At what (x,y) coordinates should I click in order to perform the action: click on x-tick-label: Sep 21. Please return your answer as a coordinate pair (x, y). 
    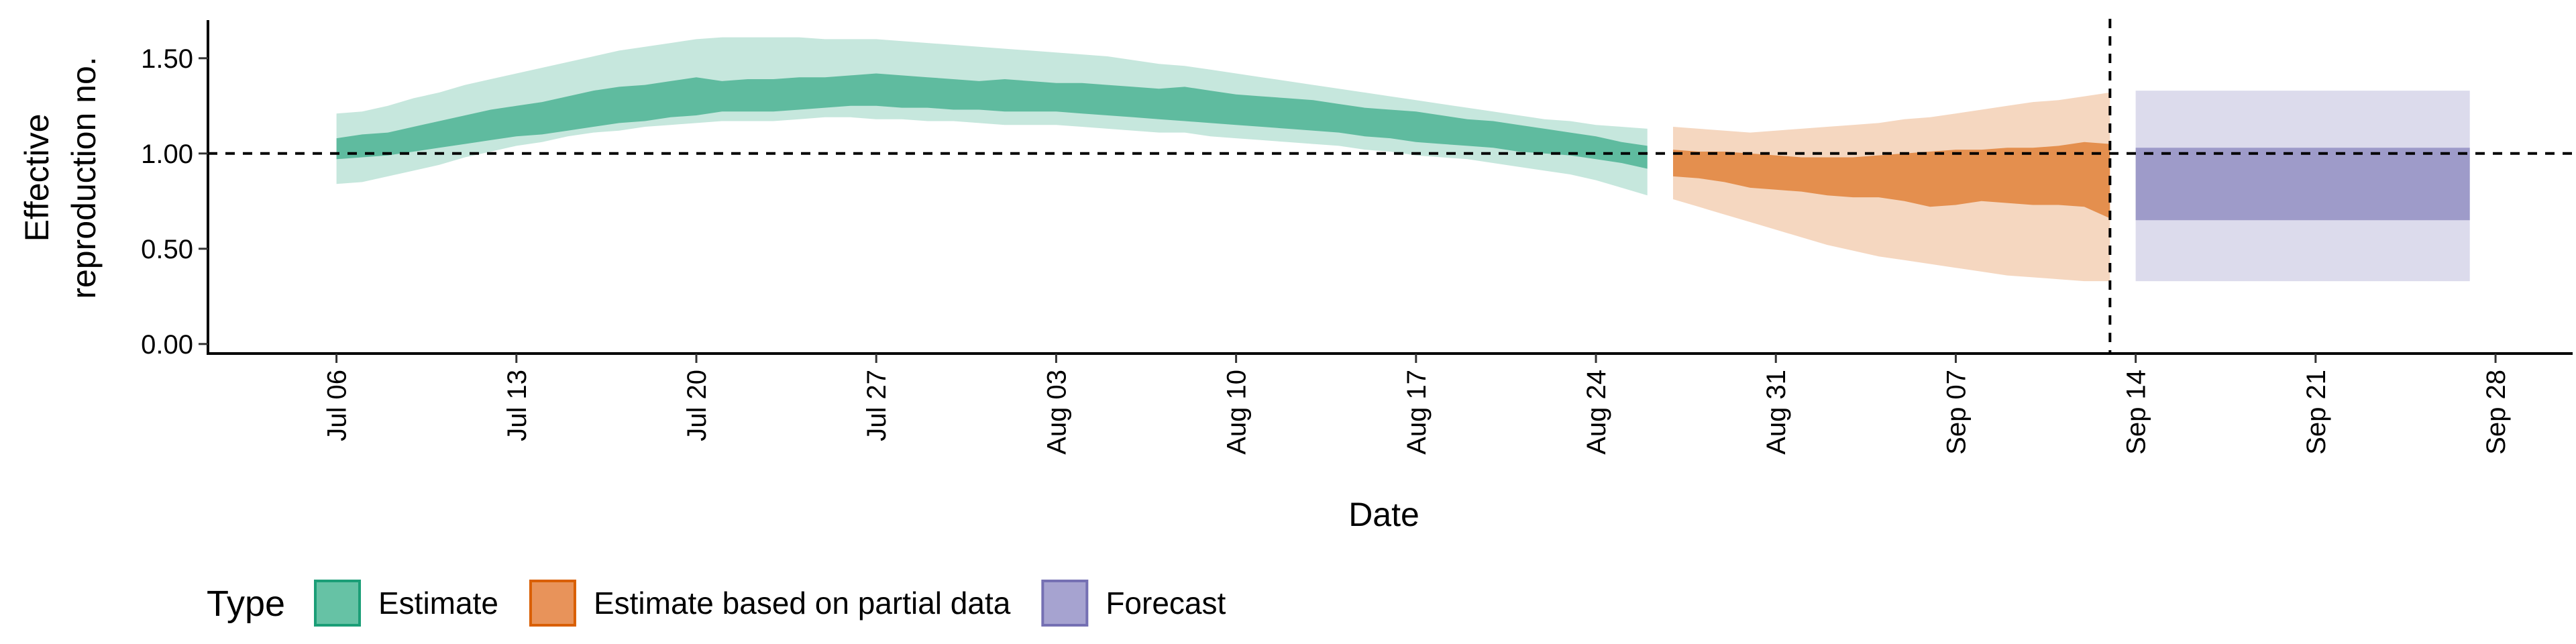
    Looking at the image, I should click on (2316, 412).